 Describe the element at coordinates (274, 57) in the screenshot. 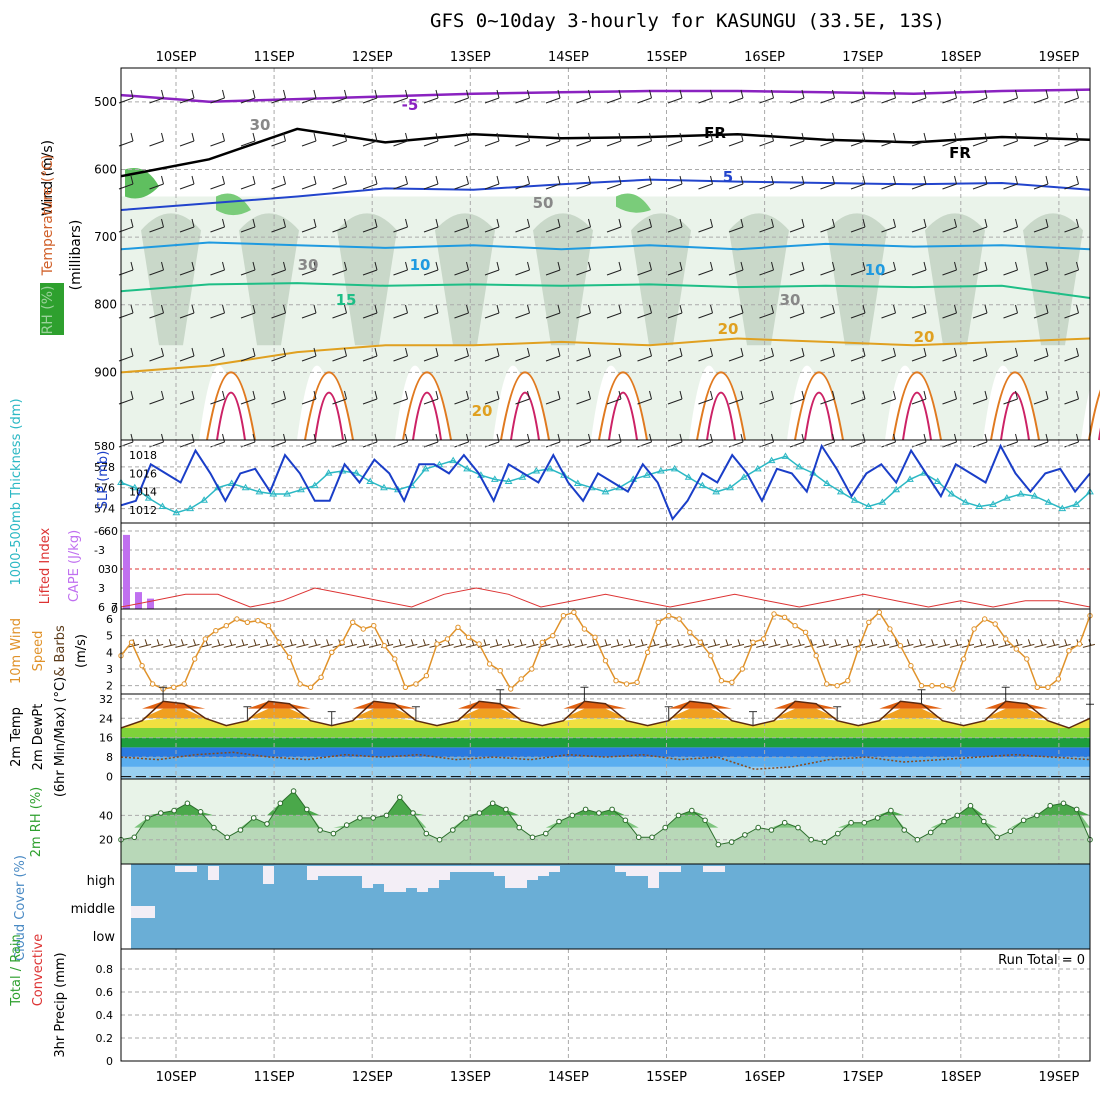

I see `date-label-top: 11SEP` at that location.